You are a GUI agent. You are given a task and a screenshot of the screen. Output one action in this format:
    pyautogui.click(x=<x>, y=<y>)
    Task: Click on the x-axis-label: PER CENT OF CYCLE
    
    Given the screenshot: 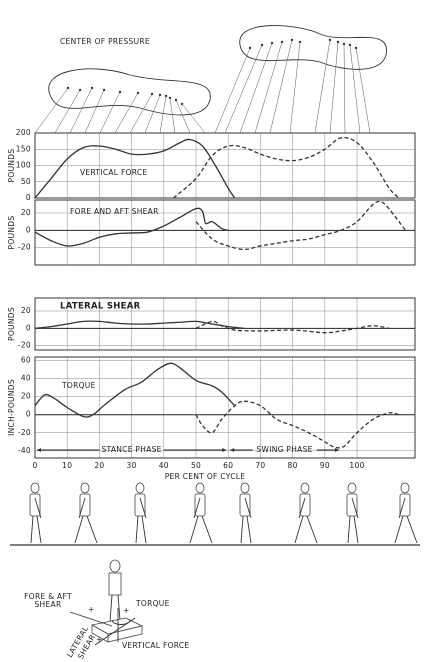 What is the action you would take?
    pyautogui.click(x=205, y=476)
    